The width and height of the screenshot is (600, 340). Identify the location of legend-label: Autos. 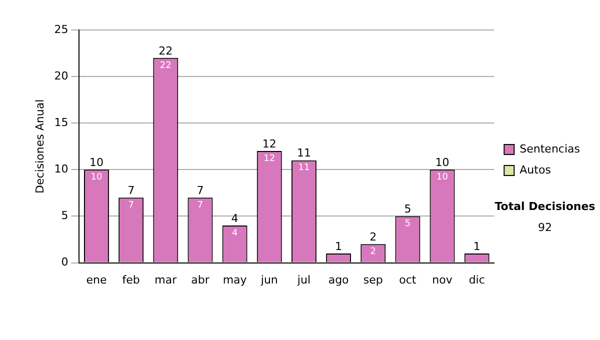
(536, 169).